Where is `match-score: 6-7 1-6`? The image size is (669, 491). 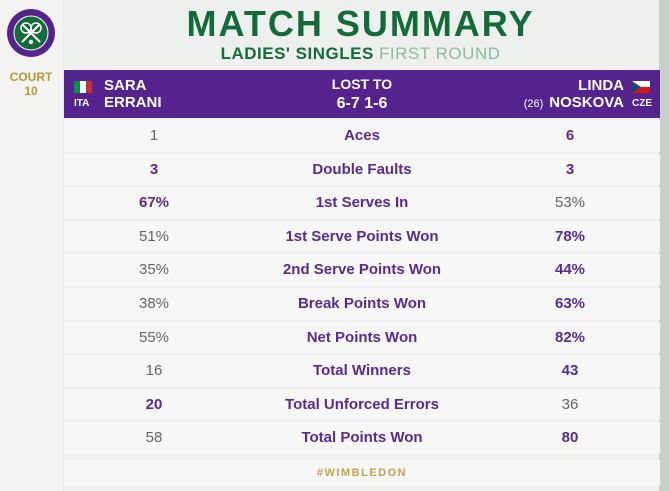 match-score: 6-7 1-6 is located at coordinates (362, 103).